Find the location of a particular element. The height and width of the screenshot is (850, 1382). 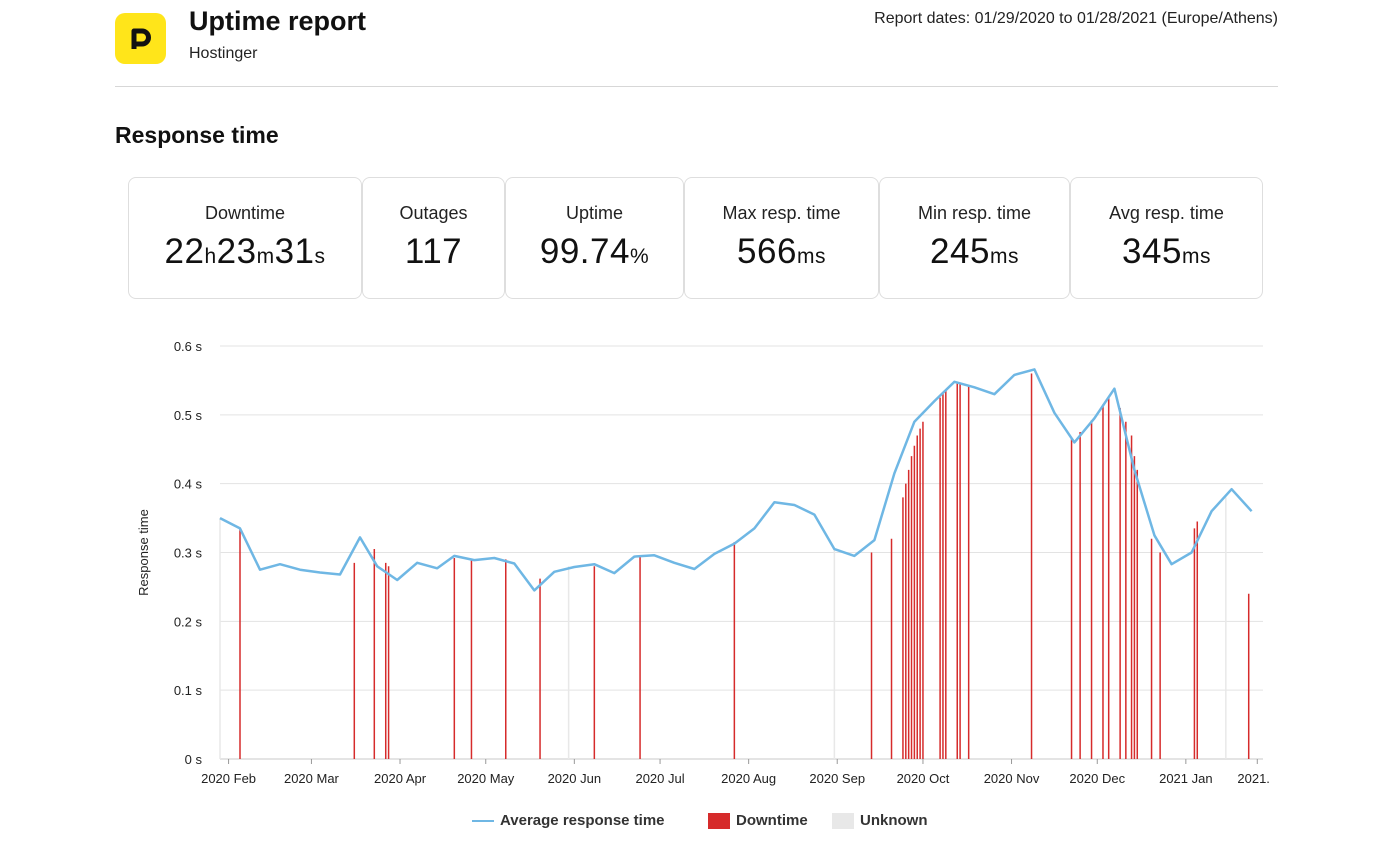

hostinger-logo-icon is located at coordinates (141, 38).